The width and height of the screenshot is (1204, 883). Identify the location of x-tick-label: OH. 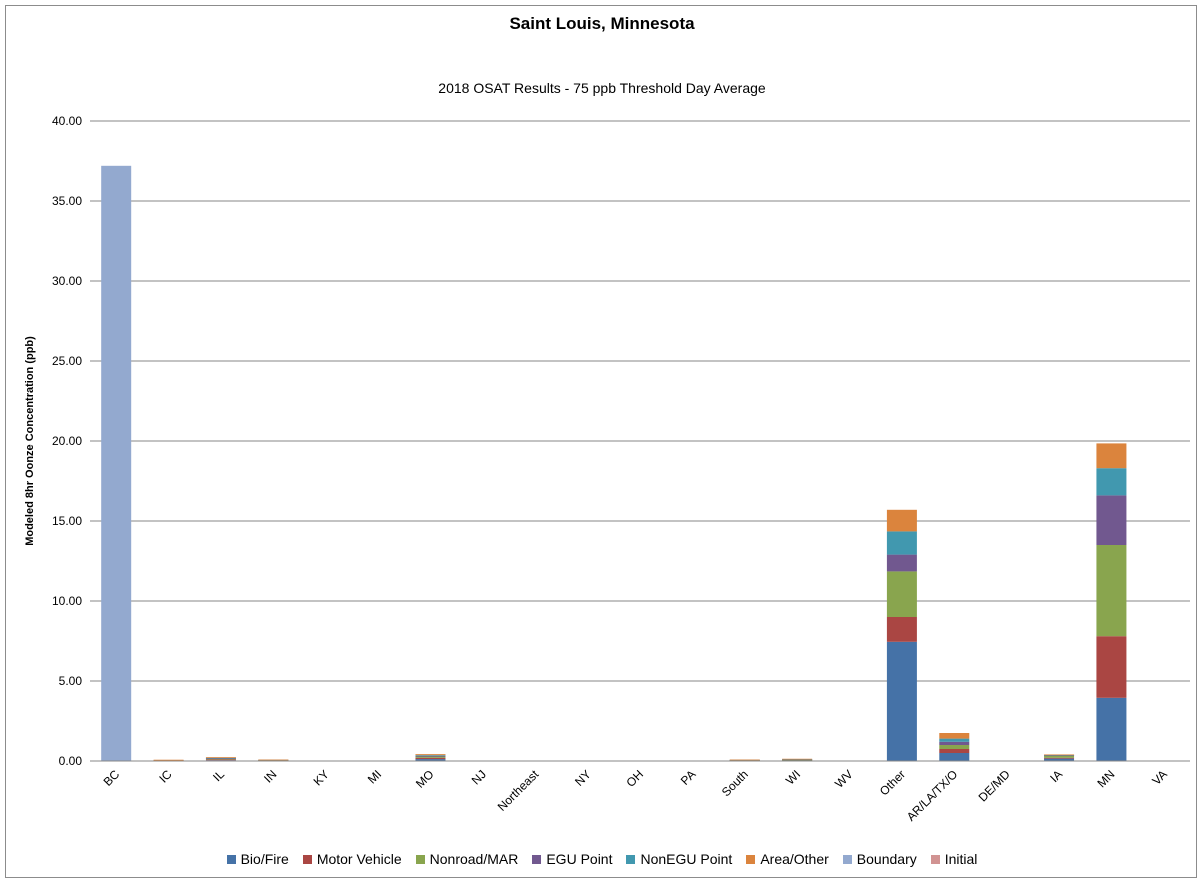
(634, 778).